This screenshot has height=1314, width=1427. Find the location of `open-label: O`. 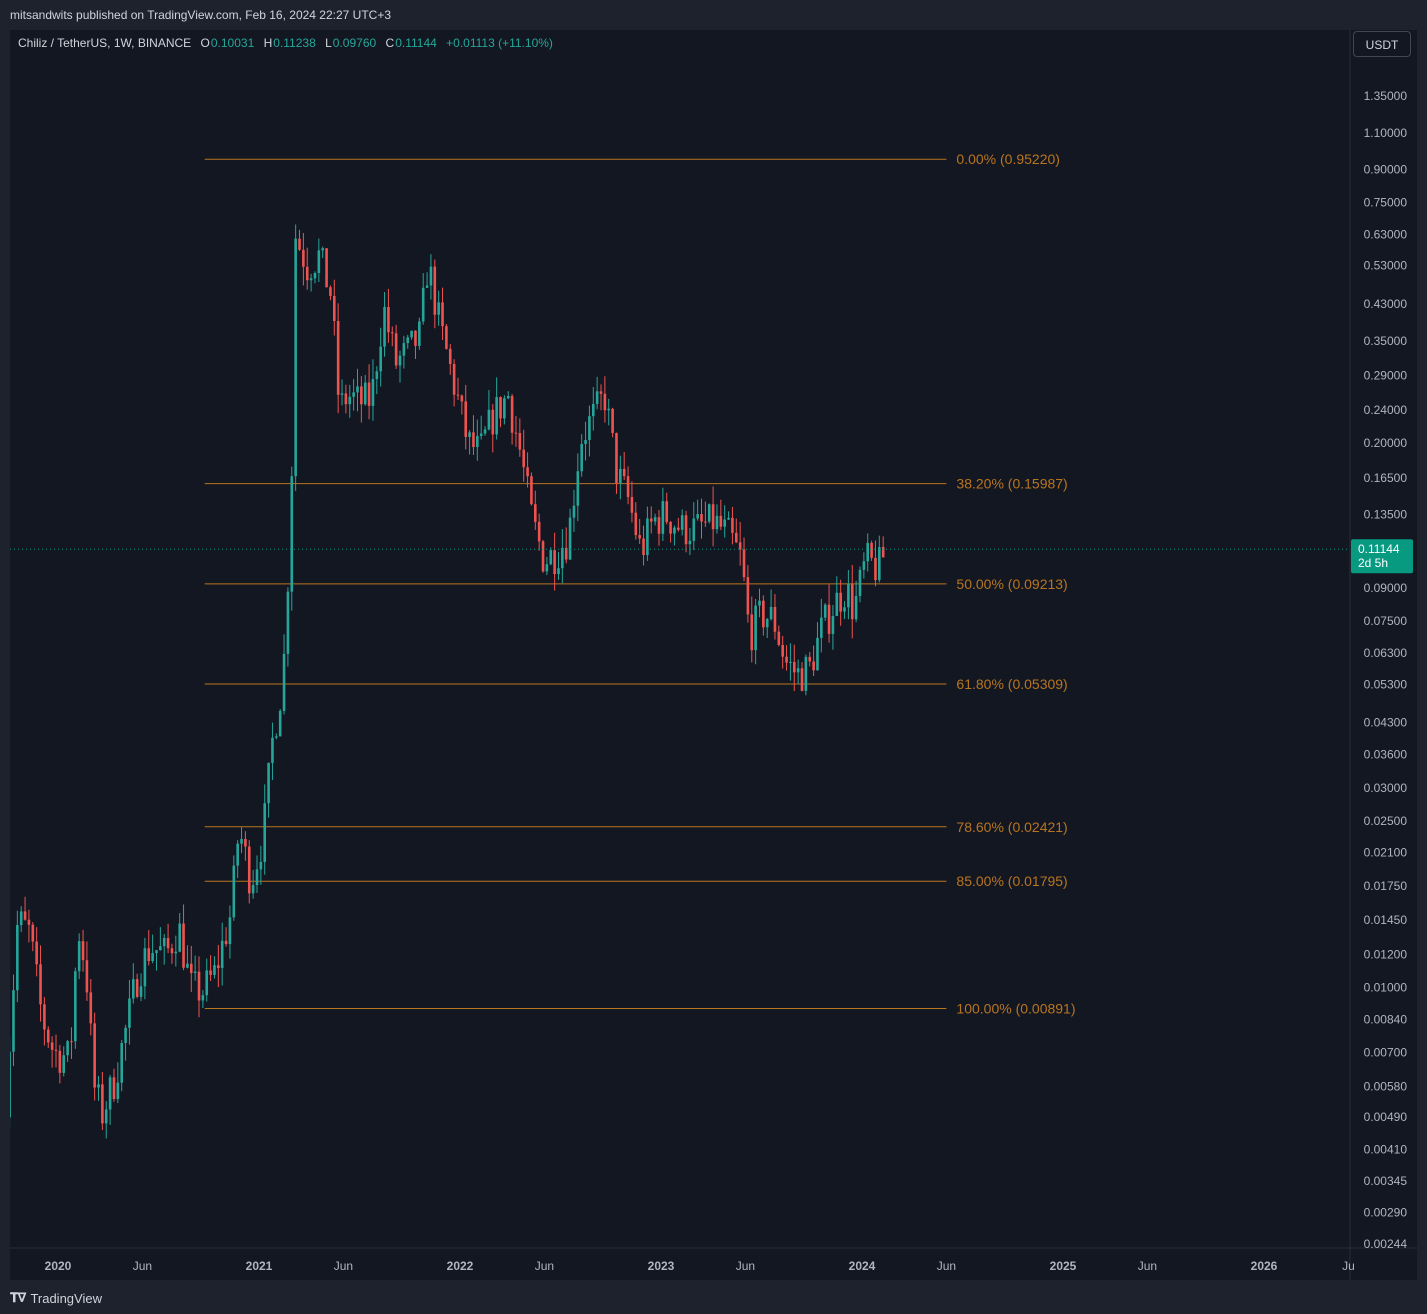

open-label: O is located at coordinates (205, 43).